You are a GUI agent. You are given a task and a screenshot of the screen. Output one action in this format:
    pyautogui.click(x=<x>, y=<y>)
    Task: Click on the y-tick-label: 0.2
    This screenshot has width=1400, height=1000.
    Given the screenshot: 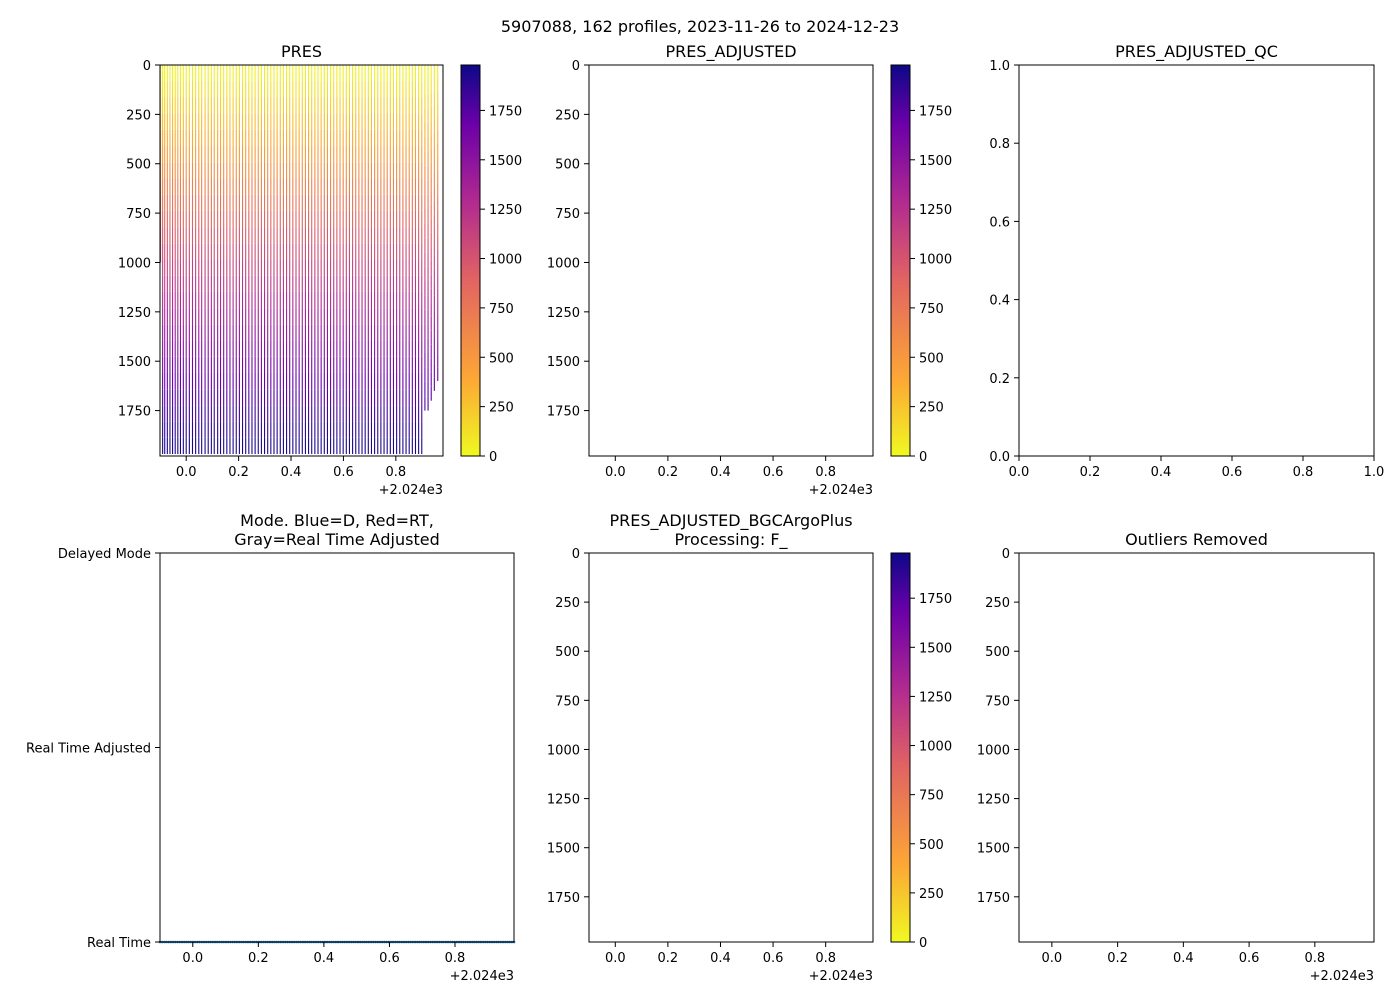 What is the action you would take?
    pyautogui.click(x=999, y=379)
    